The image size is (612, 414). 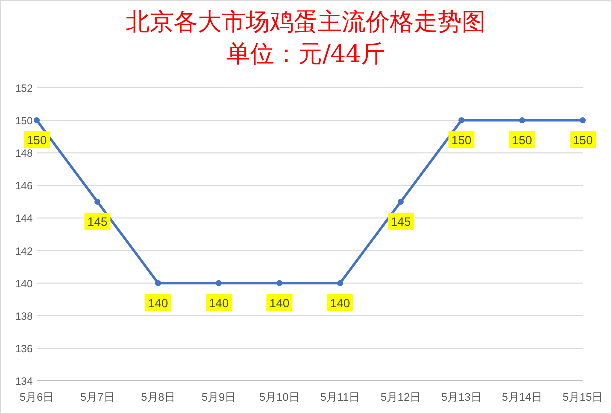 What do you see at coordinates (583, 398) in the screenshot?
I see `x-tick-label: 5月15日` at bounding box center [583, 398].